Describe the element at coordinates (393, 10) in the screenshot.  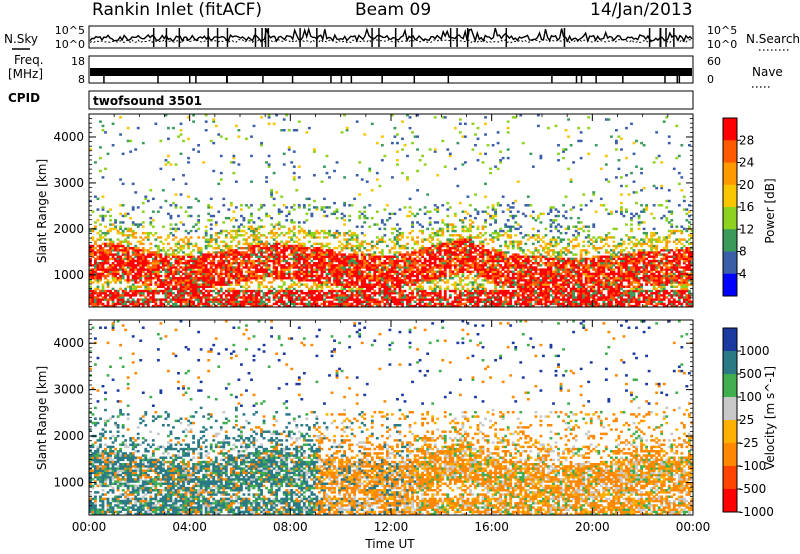
I see `beam-title: Beam 09` at that location.